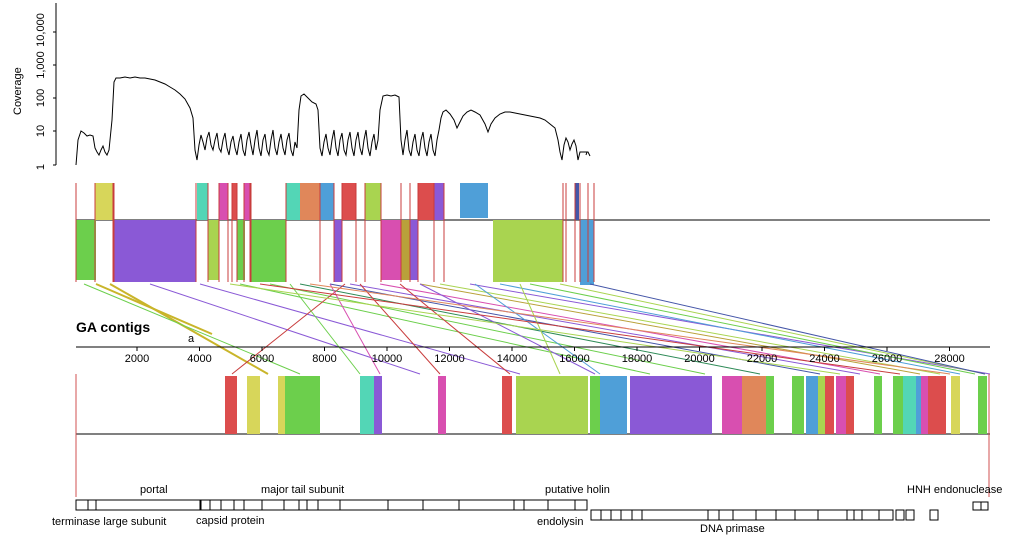 The height and width of the screenshot is (535, 1014). I want to click on genome-tick-label: 12000, so click(449, 359).